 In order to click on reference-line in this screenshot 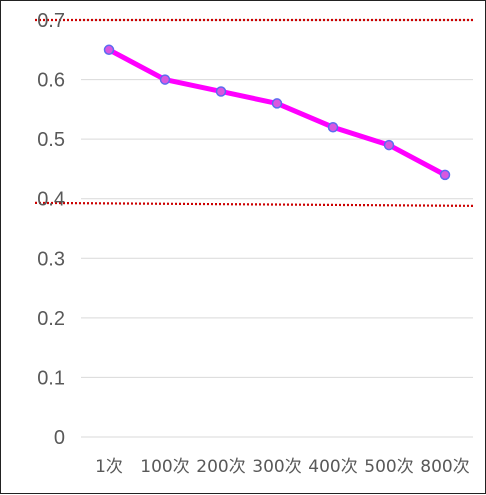, I will do `click(254, 204)`.